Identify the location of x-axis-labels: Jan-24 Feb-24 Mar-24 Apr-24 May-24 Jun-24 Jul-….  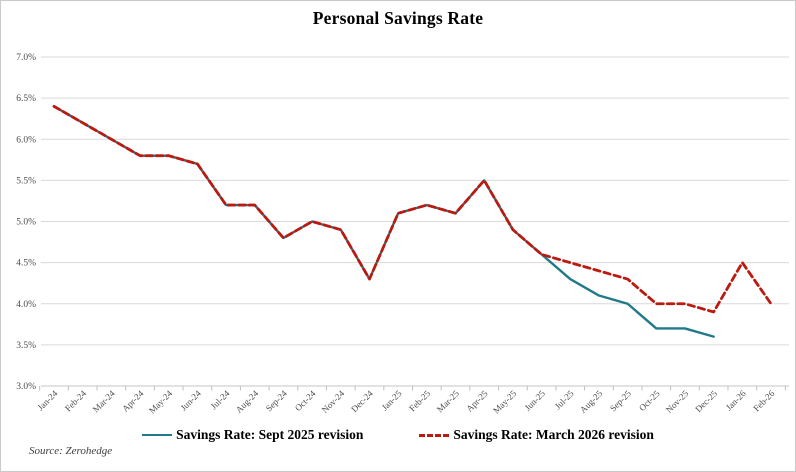
(405, 402).